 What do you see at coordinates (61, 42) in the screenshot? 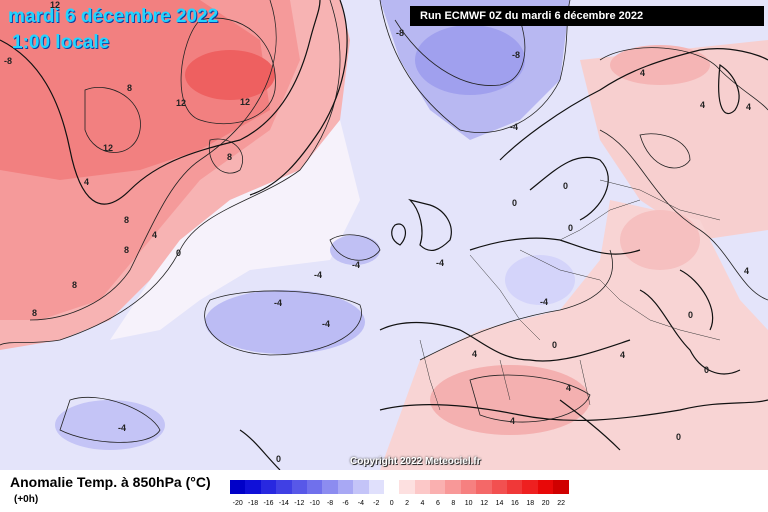
I see `forecast-time-title: 1:00 locale` at bounding box center [61, 42].